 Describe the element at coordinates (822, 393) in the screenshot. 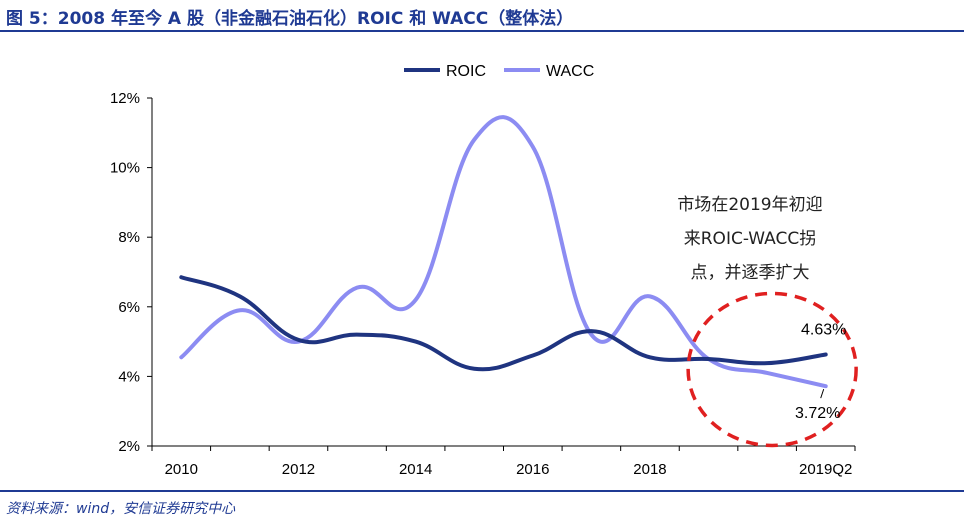

I see `wacc-leader-line` at that location.